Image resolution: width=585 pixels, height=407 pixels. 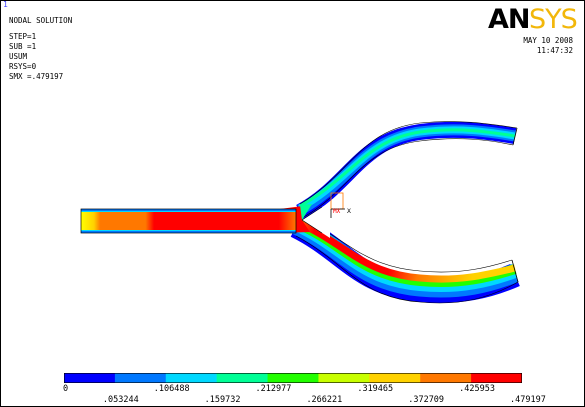 I want to click on legend-top-label: 0, so click(x=66, y=389).